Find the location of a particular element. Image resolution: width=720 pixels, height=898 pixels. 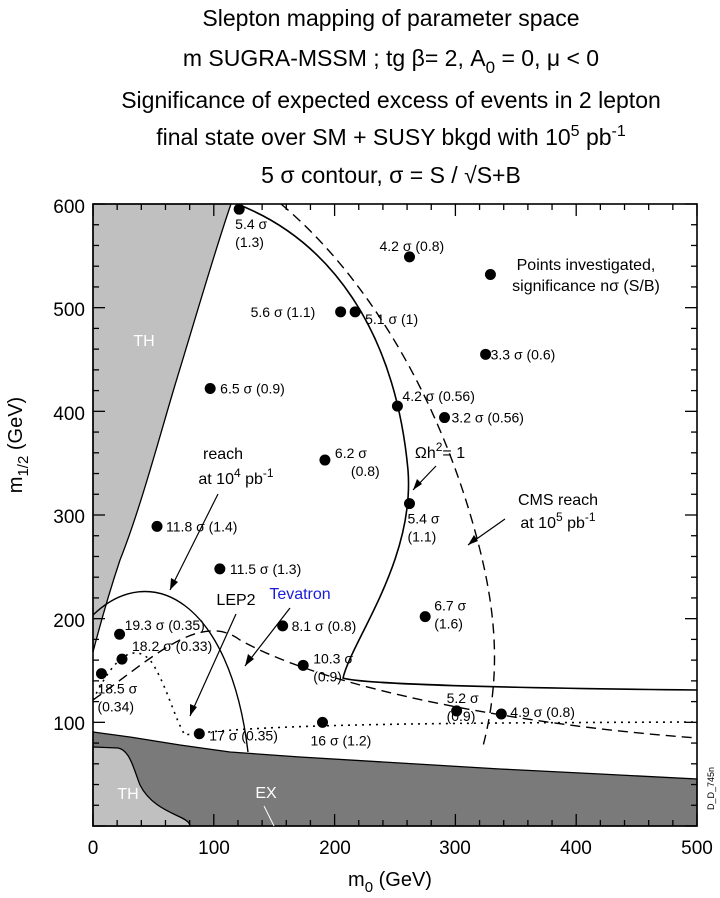

y-axis-label-sub: 1/2 is located at coordinates (23, 466).